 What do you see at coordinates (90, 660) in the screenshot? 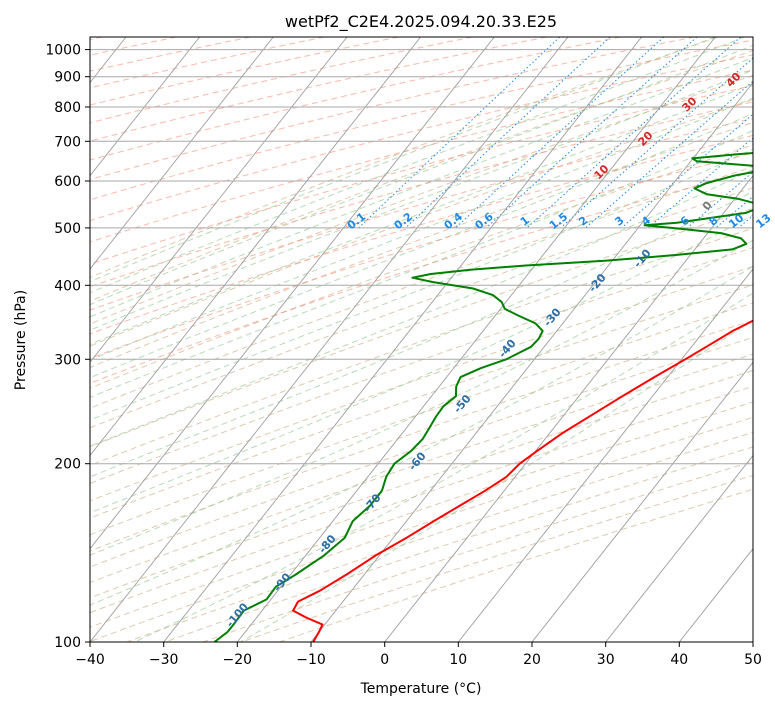
I see `x-tick-label: −40` at bounding box center [90, 660].